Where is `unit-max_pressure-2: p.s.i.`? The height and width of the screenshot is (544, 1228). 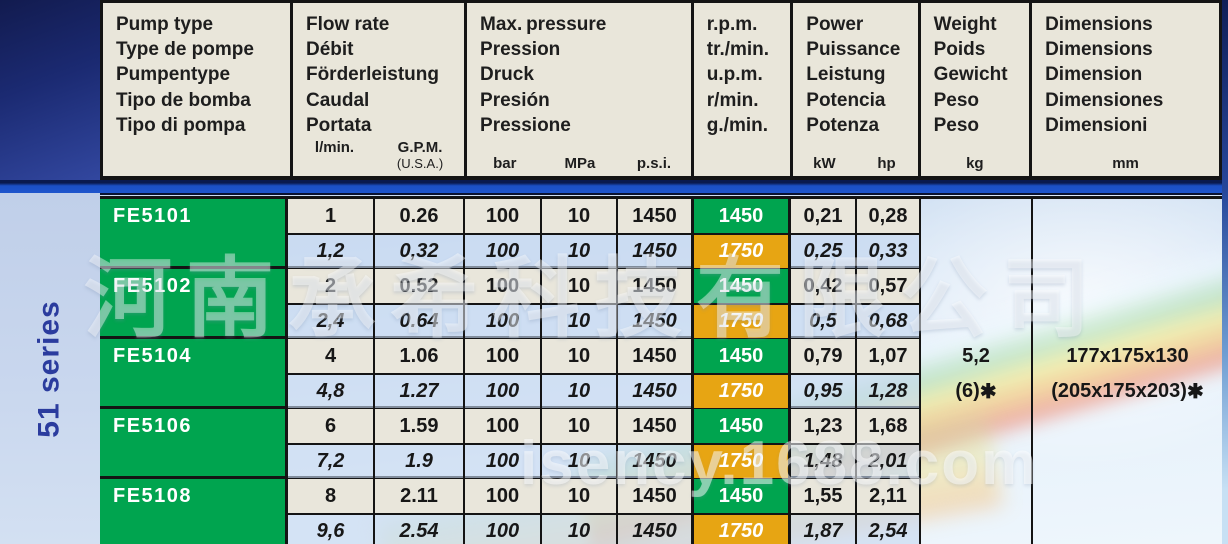 unit-max_pressure-2: p.s.i. is located at coordinates (654, 164).